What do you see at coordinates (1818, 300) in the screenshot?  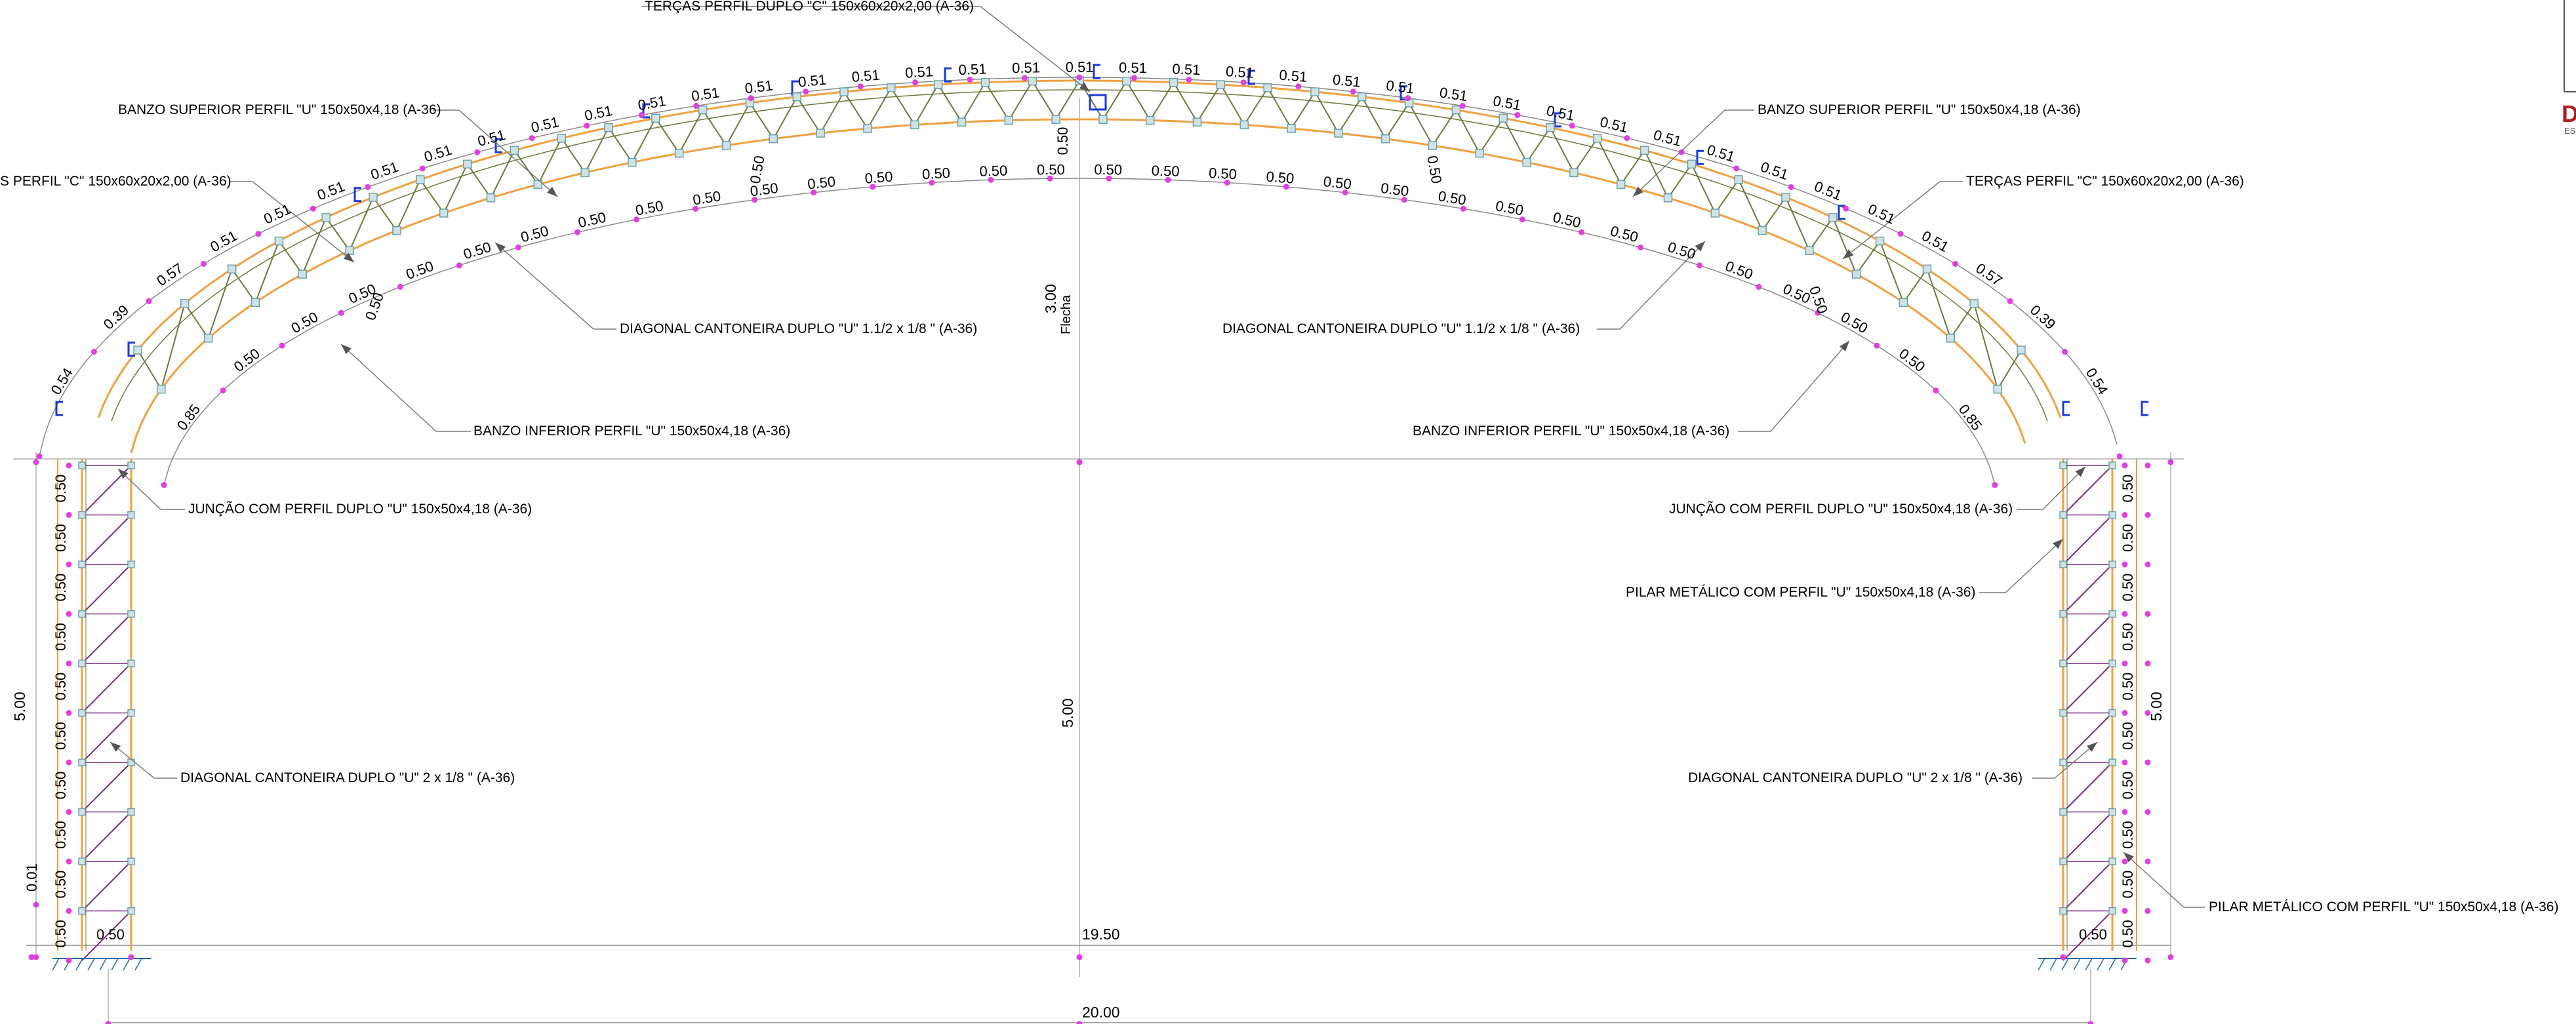 I see `truss-depth-label: 0.50` at bounding box center [1818, 300].